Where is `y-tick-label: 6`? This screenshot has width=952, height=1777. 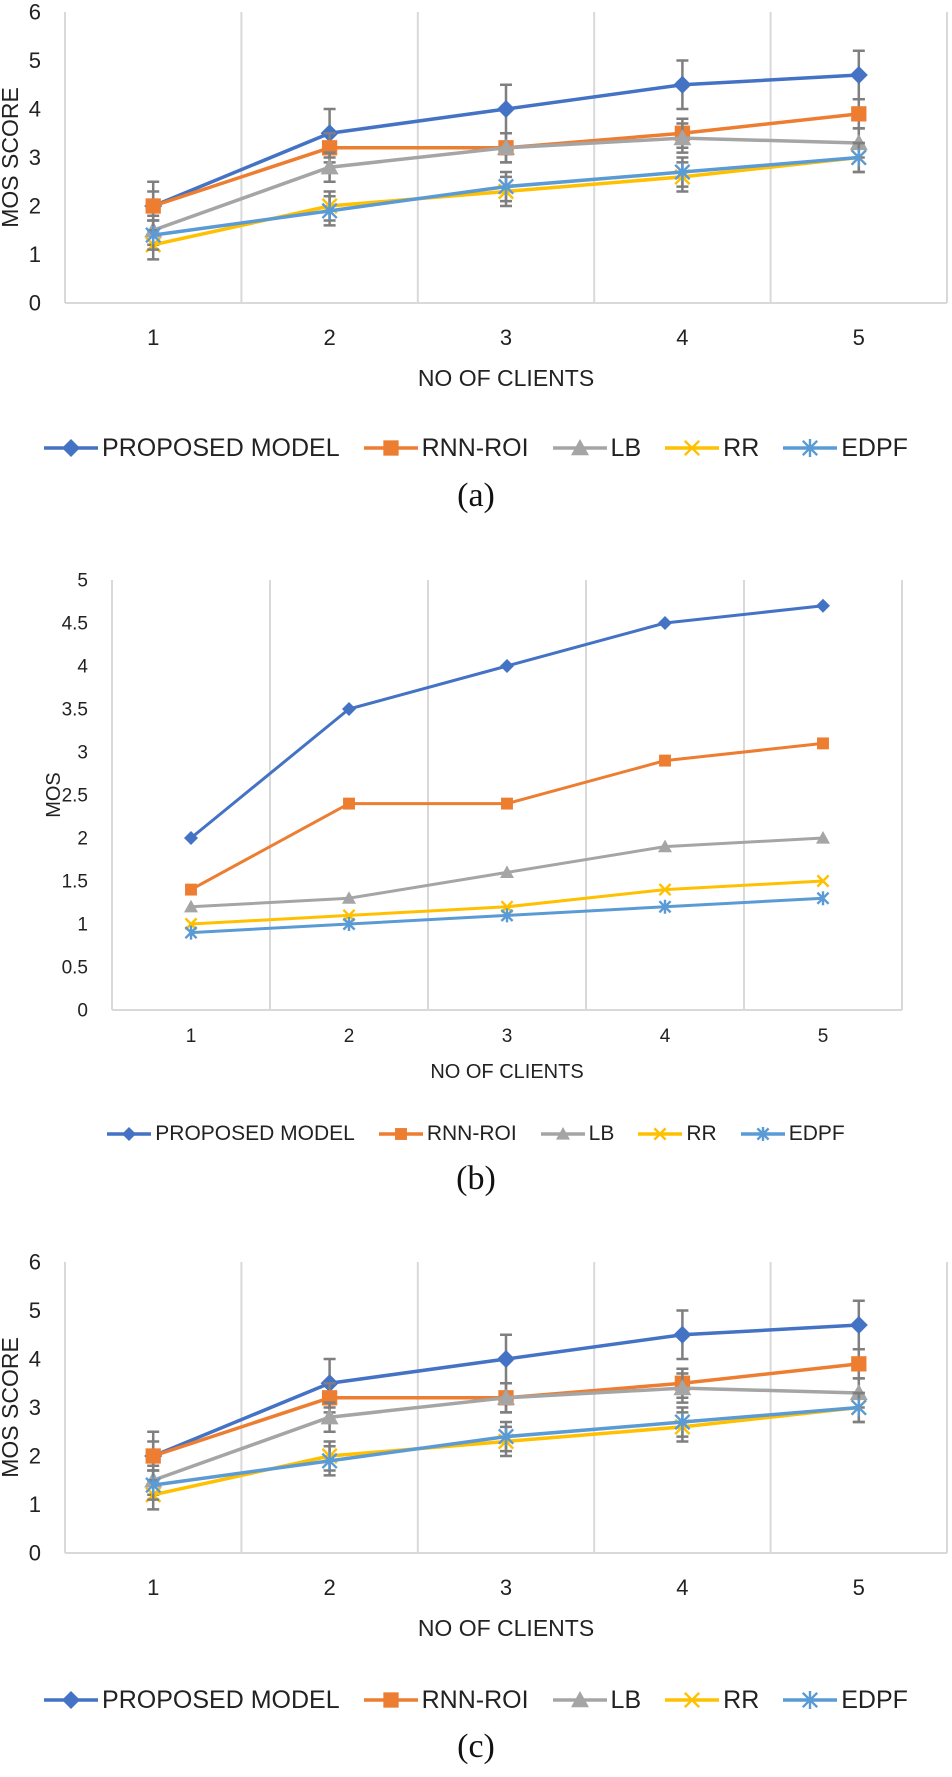 y-tick-label: 6 is located at coordinates (35, 12).